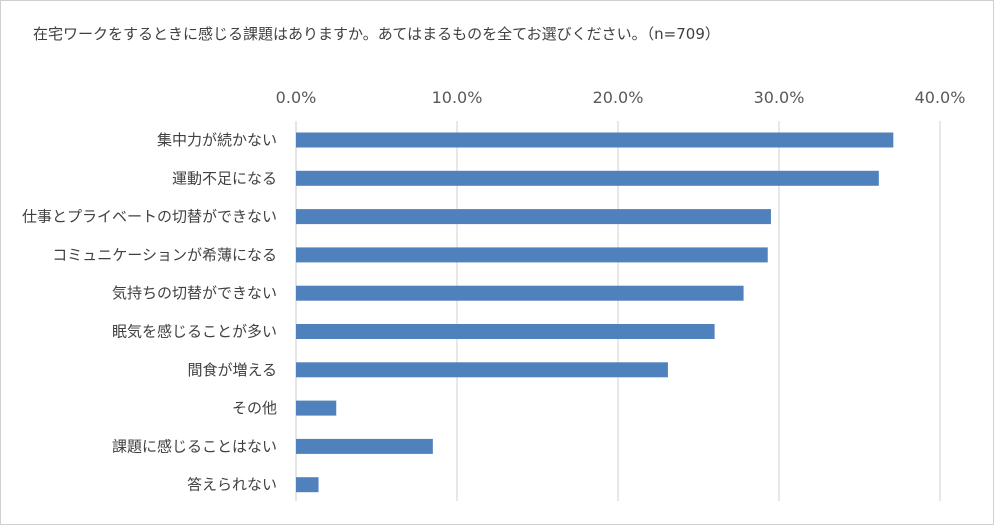  Describe the element at coordinates (232, 370) in the screenshot. I see `category-label: 間食が増える` at that location.